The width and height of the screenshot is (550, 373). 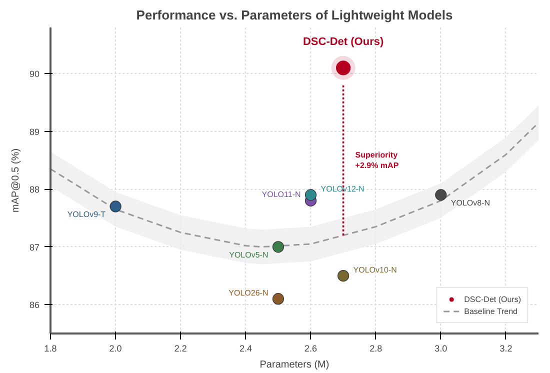 What do you see at coordinates (491, 311) in the screenshot?
I see `legend-label: Baseline Trend` at bounding box center [491, 311].